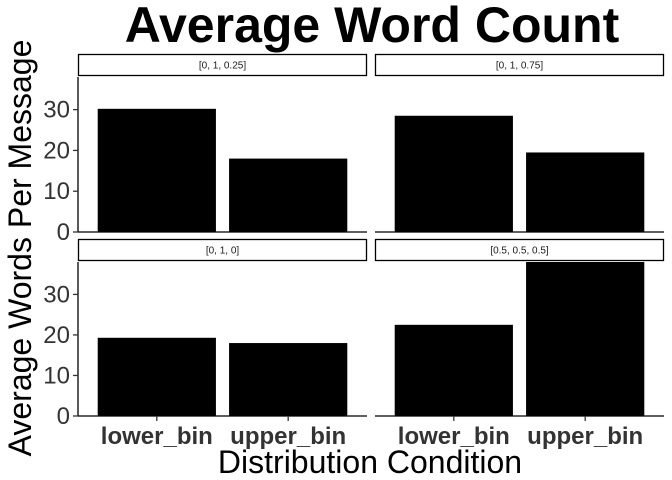  I want to click on y-axis-title: Average Words Per Message, so click(20, 248).